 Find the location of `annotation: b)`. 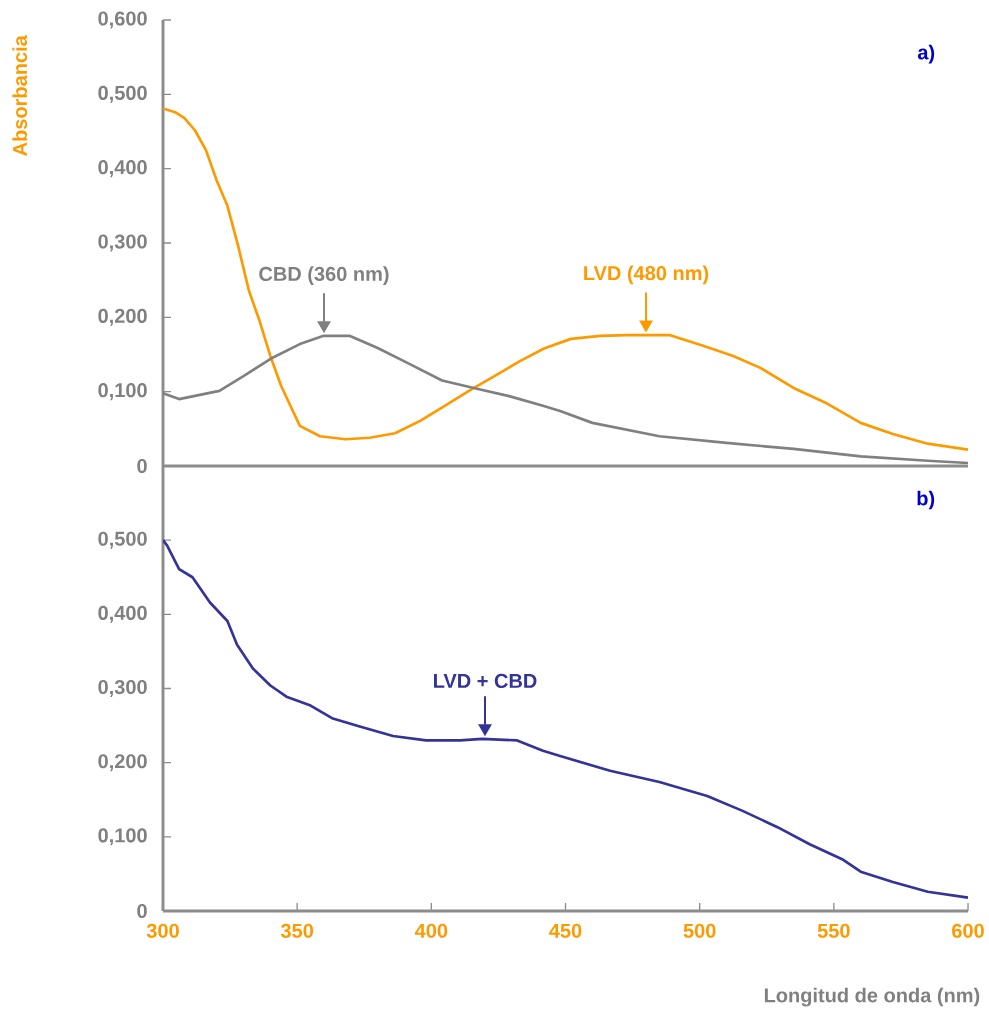

annotation: b) is located at coordinates (926, 500).